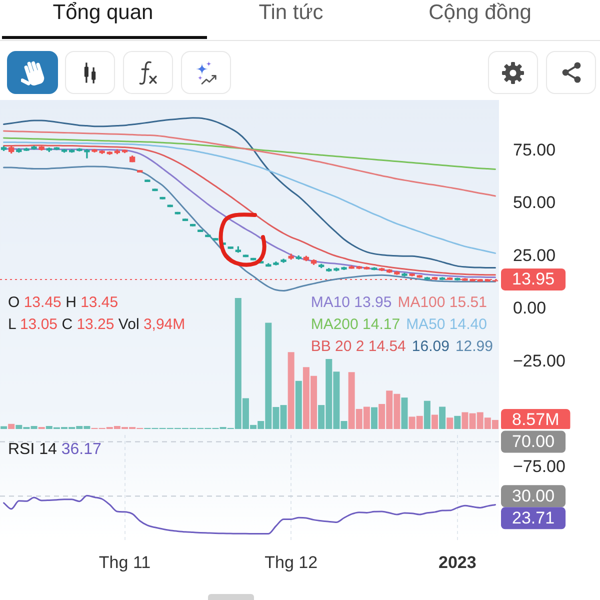  I want to click on function-button, so click(148, 72).